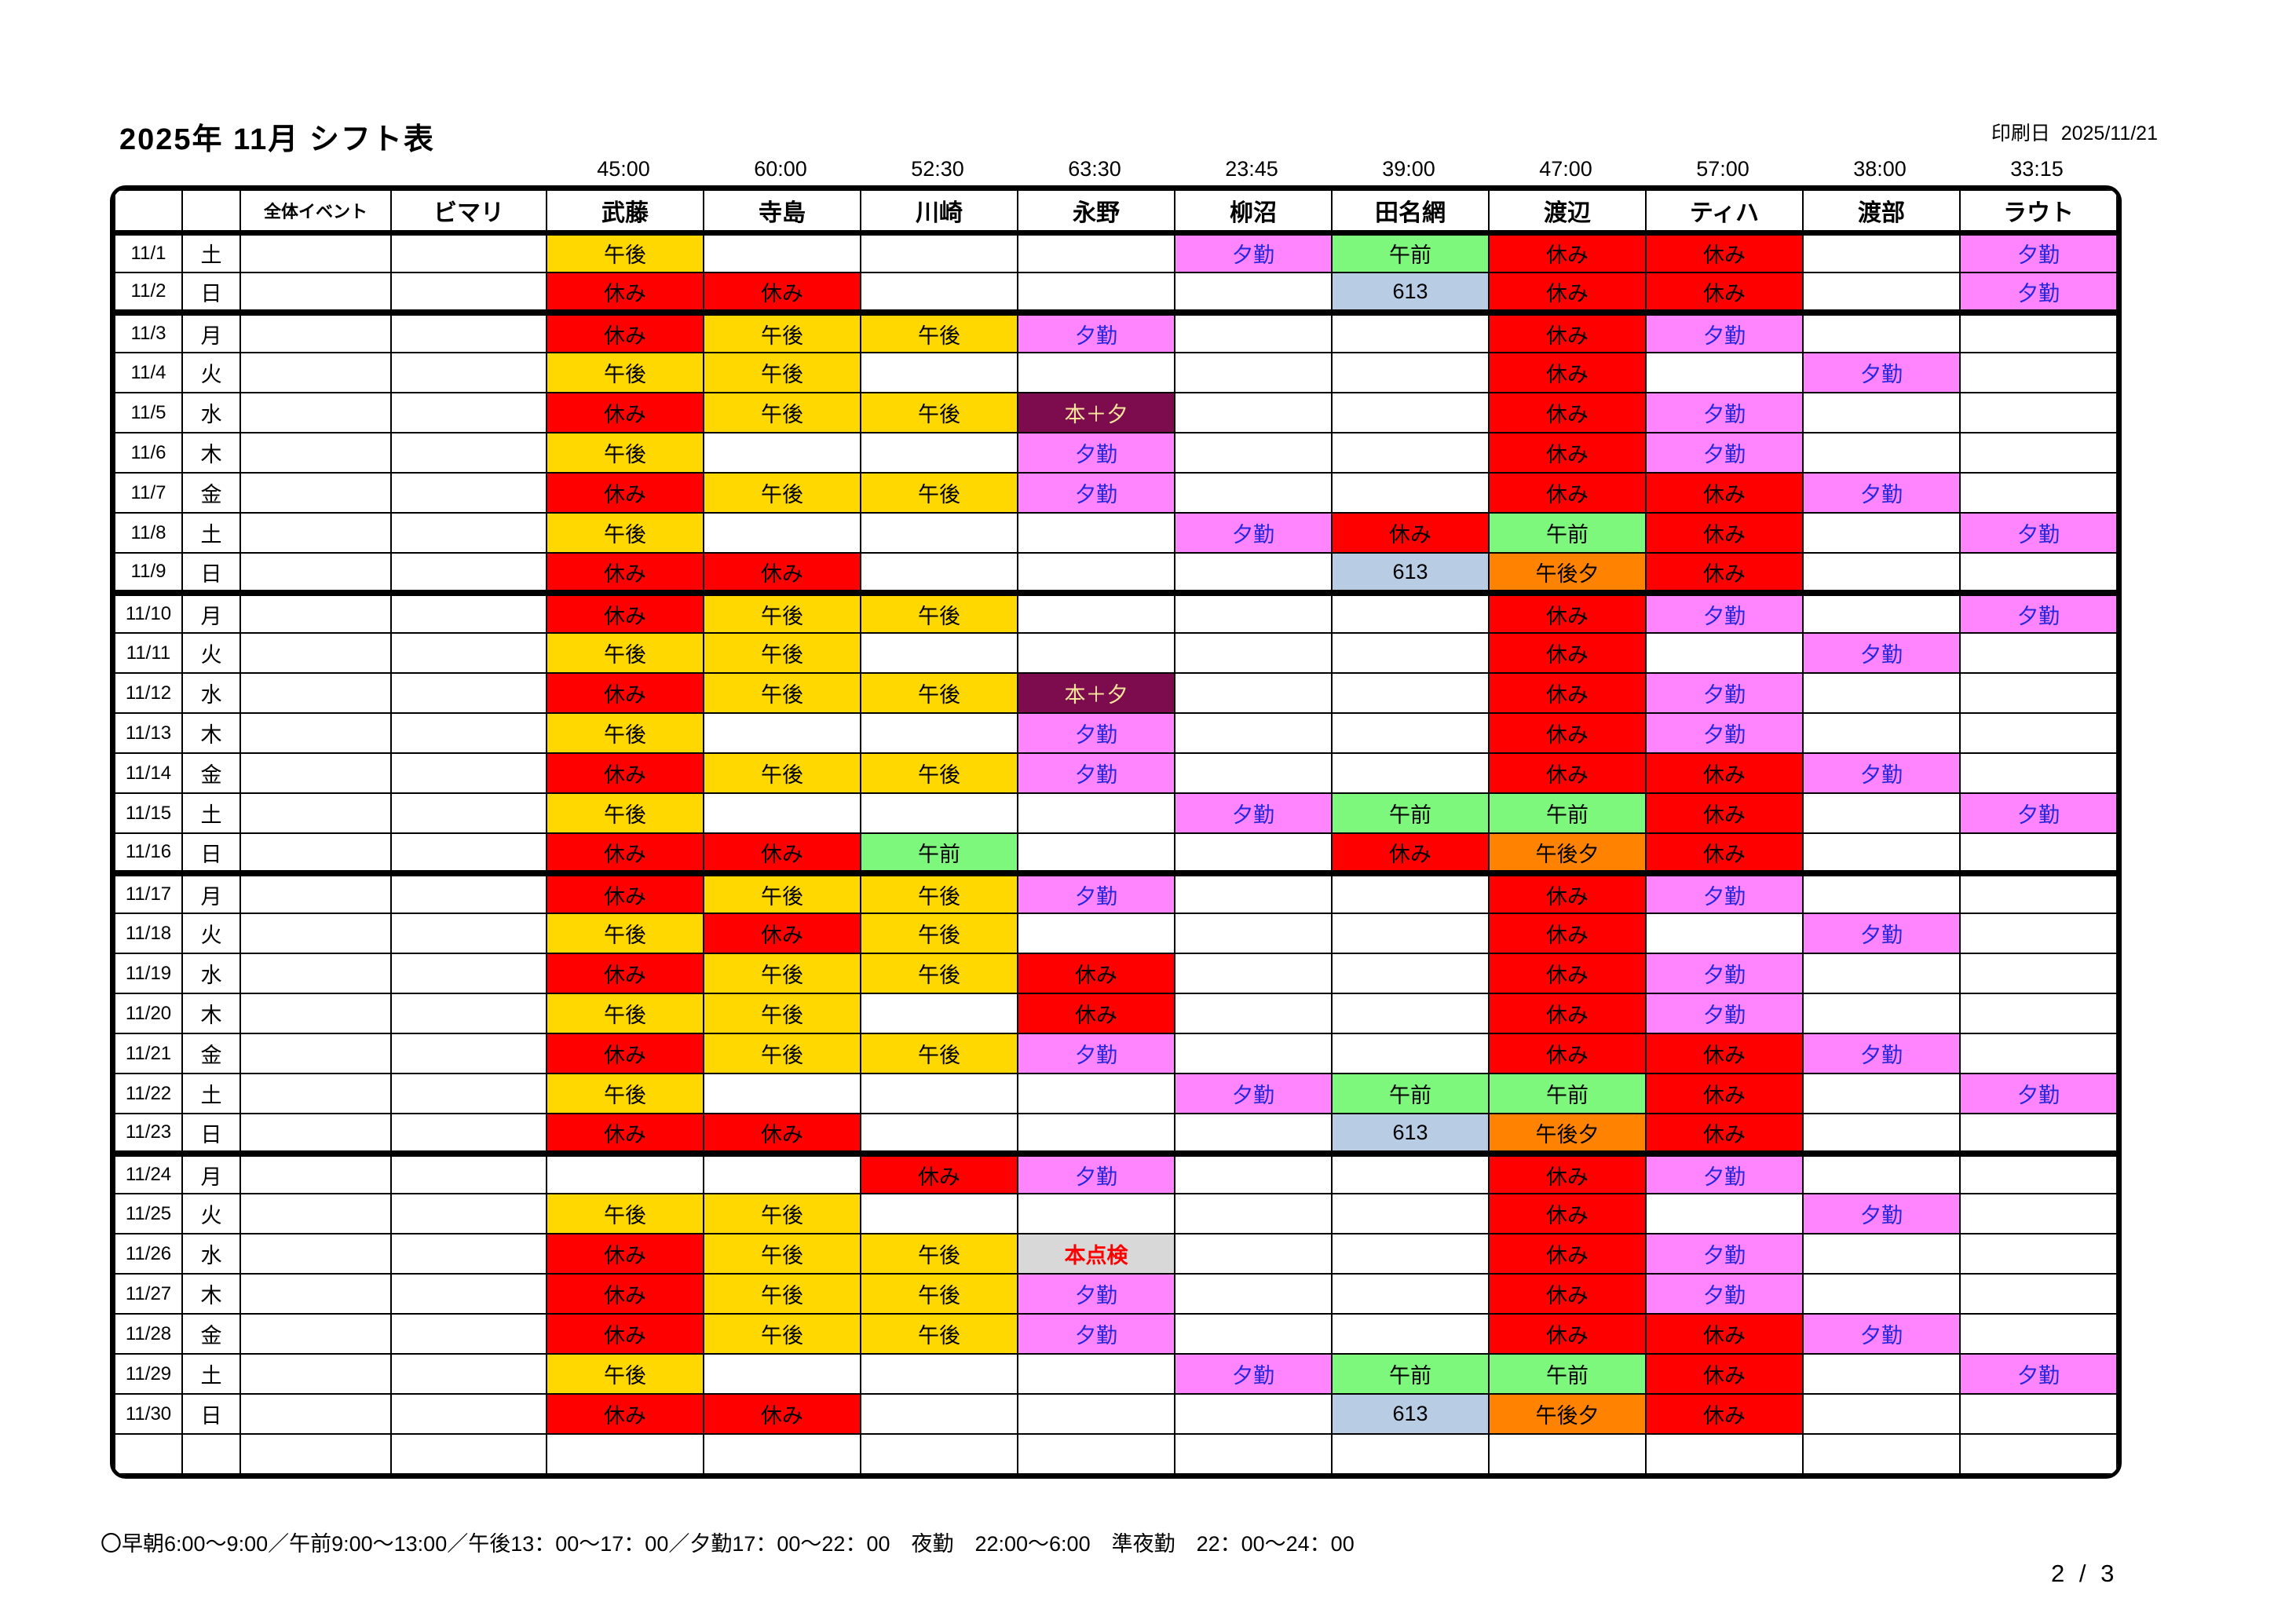  Describe the element at coordinates (211, 1093) in the screenshot. I see `day-cell: 土` at that location.